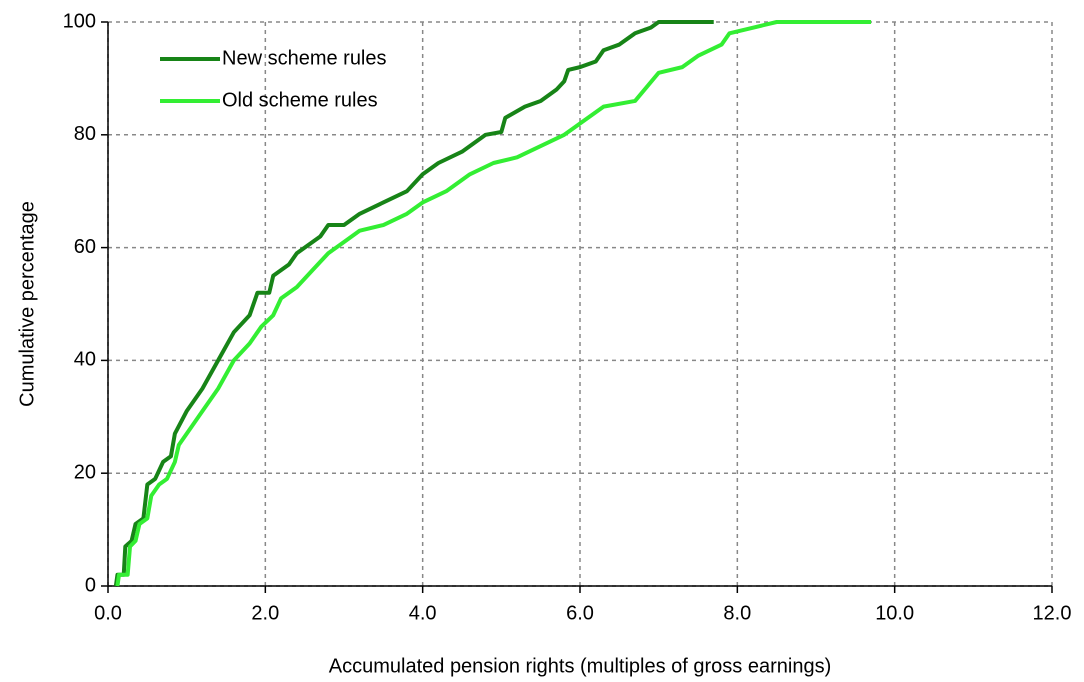  I want to click on x-tick-label: 2.0, so click(265, 613).